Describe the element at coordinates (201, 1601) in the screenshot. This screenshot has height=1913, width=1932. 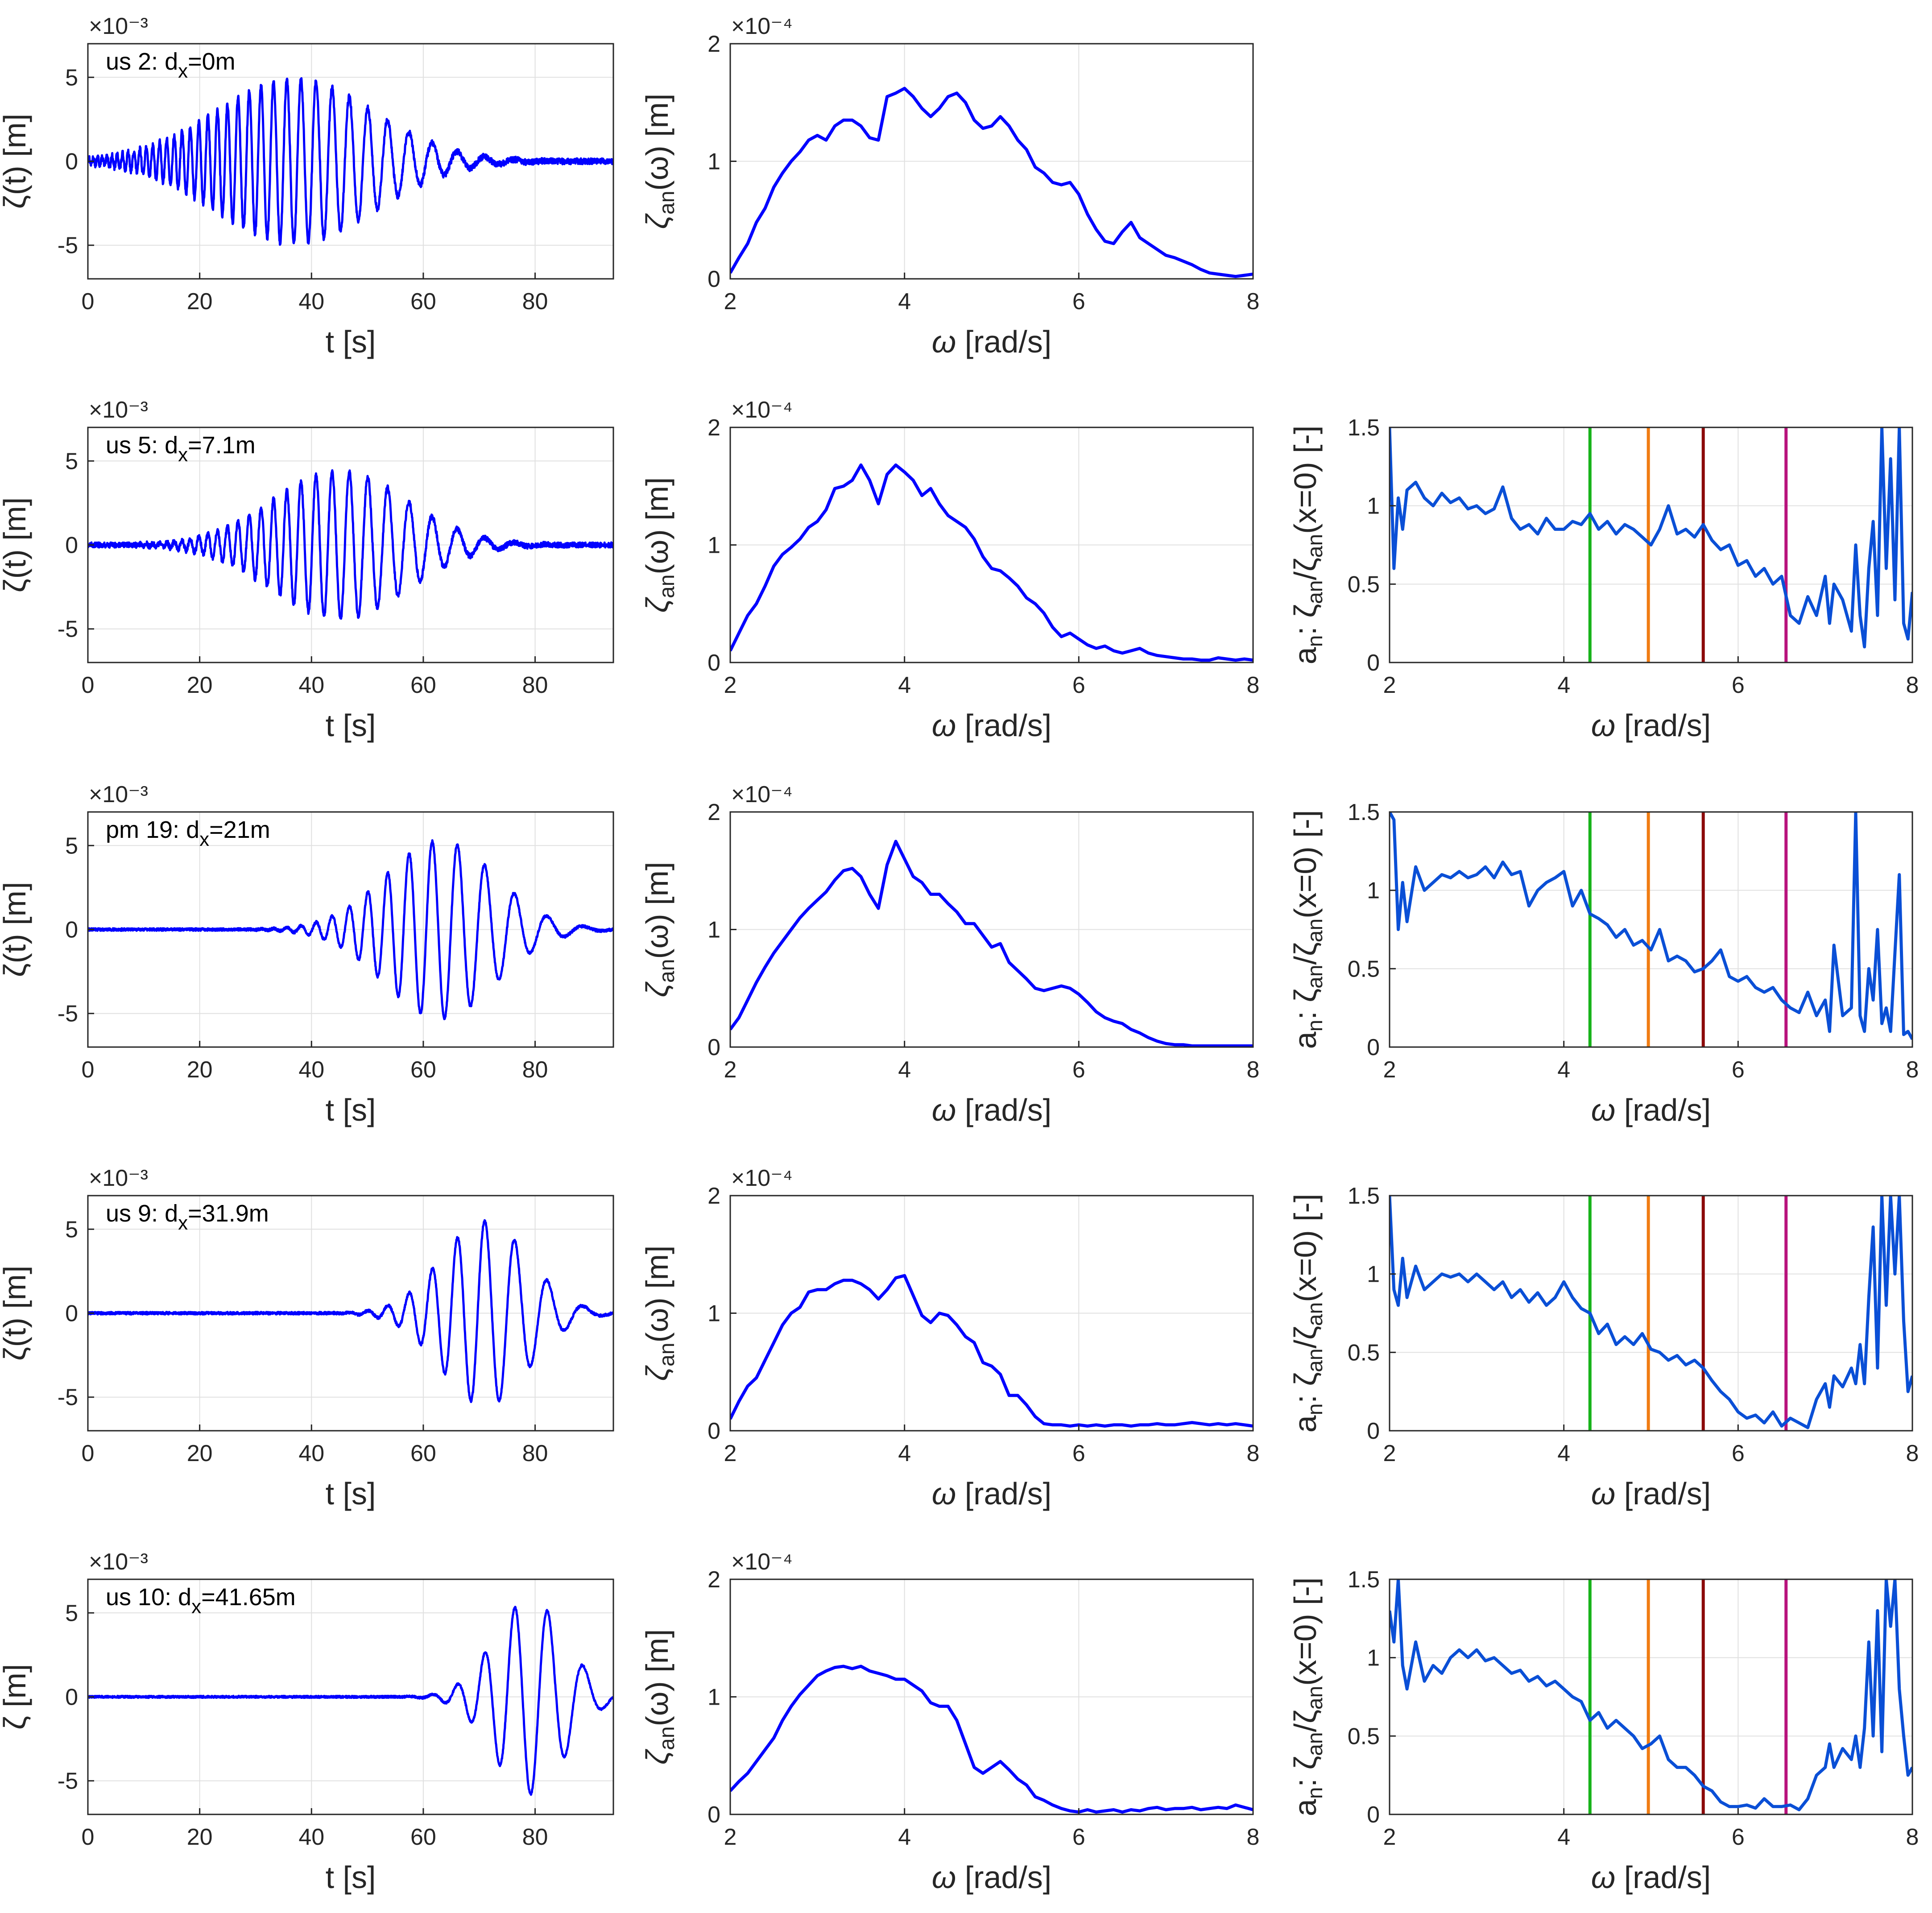
I see `annotation-label: us 10: dx=41.65m` at that location.